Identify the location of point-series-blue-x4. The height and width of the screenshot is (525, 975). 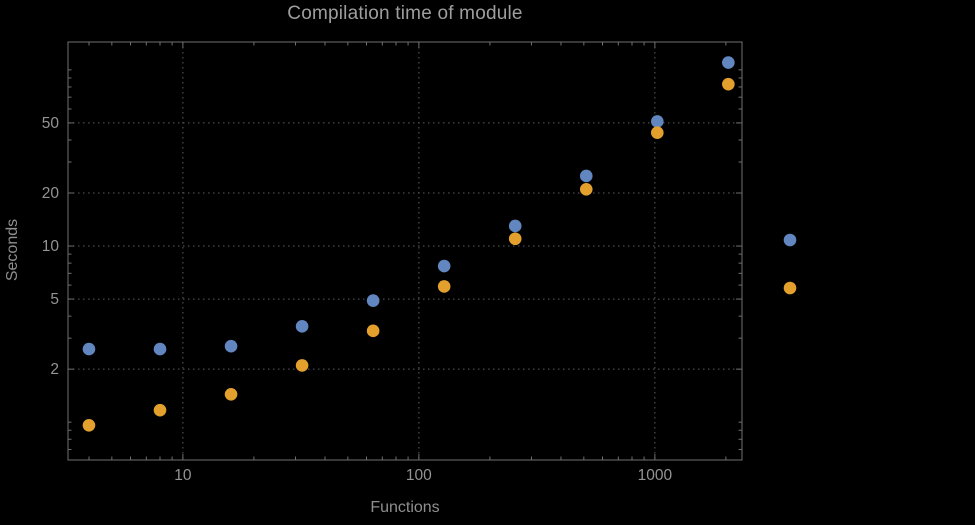
(89, 349).